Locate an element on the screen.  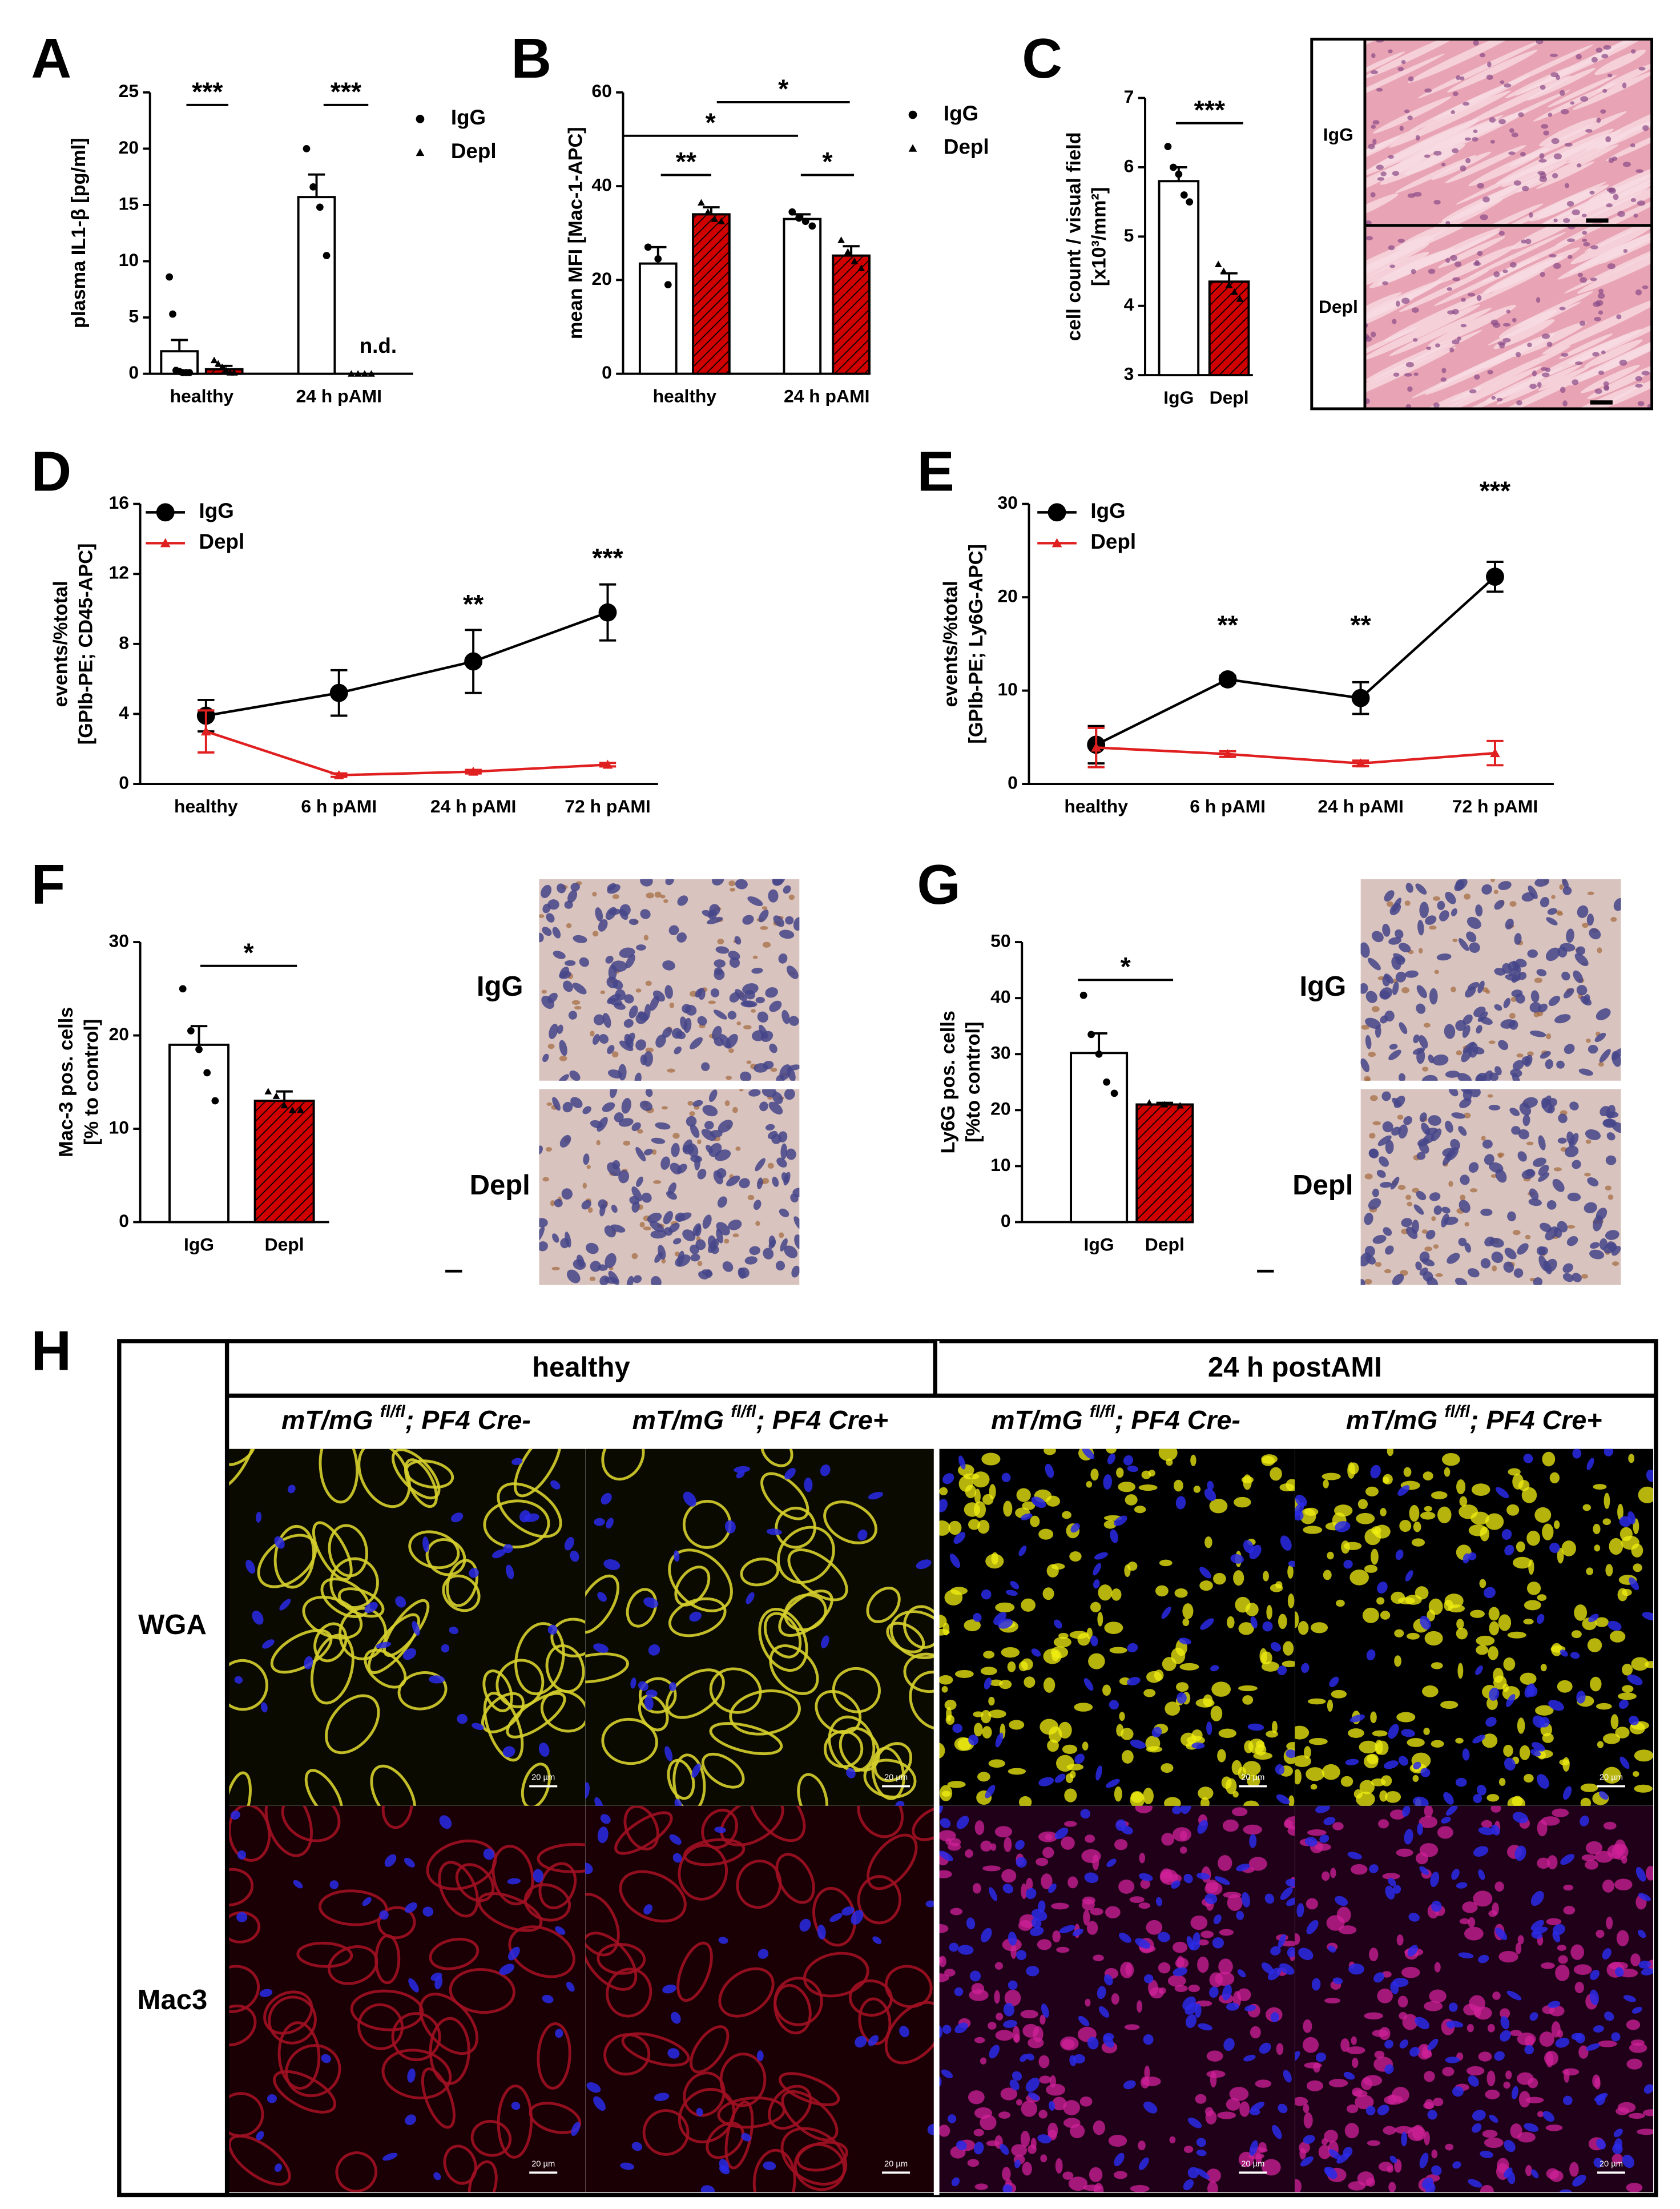
significance-label: *** is located at coordinates (346, 92).